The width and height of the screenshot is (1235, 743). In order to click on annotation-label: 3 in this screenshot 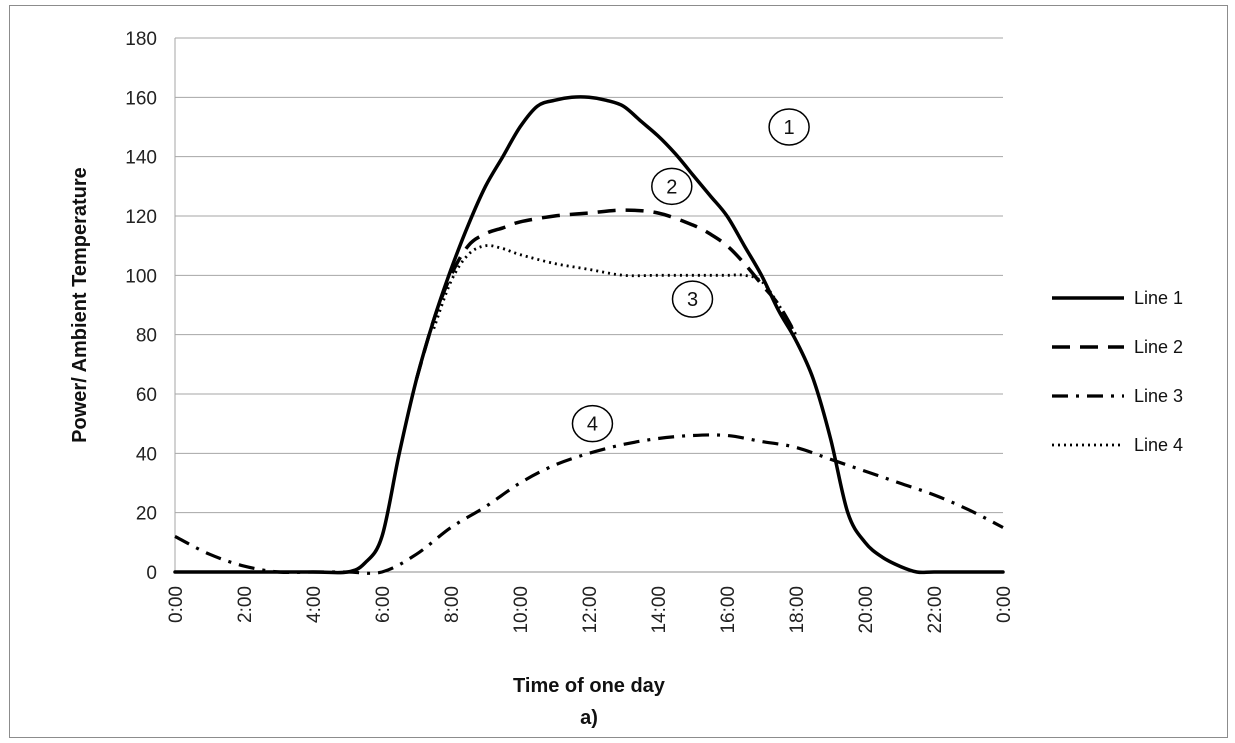, I will do `click(692, 300)`.